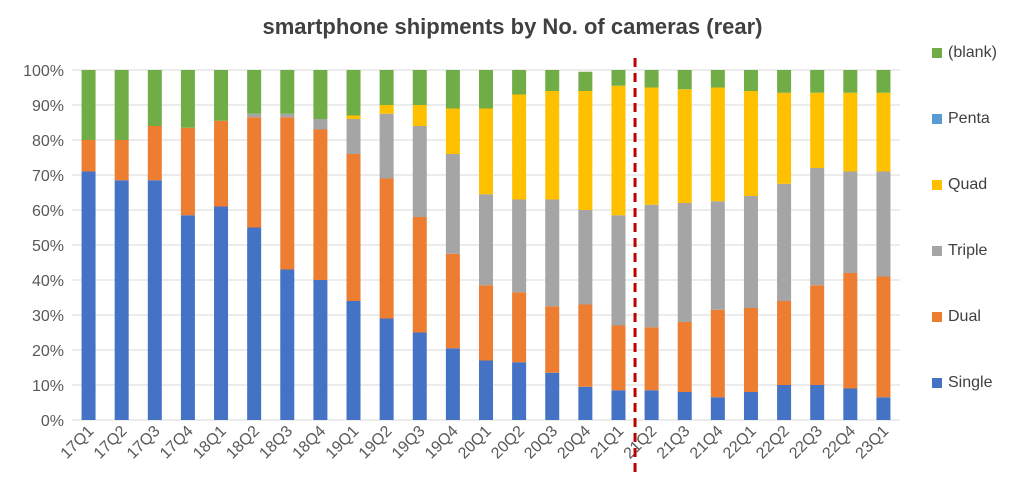 This screenshot has width=1025, height=492. I want to click on bar-blank-23q1, so click(883, 81).